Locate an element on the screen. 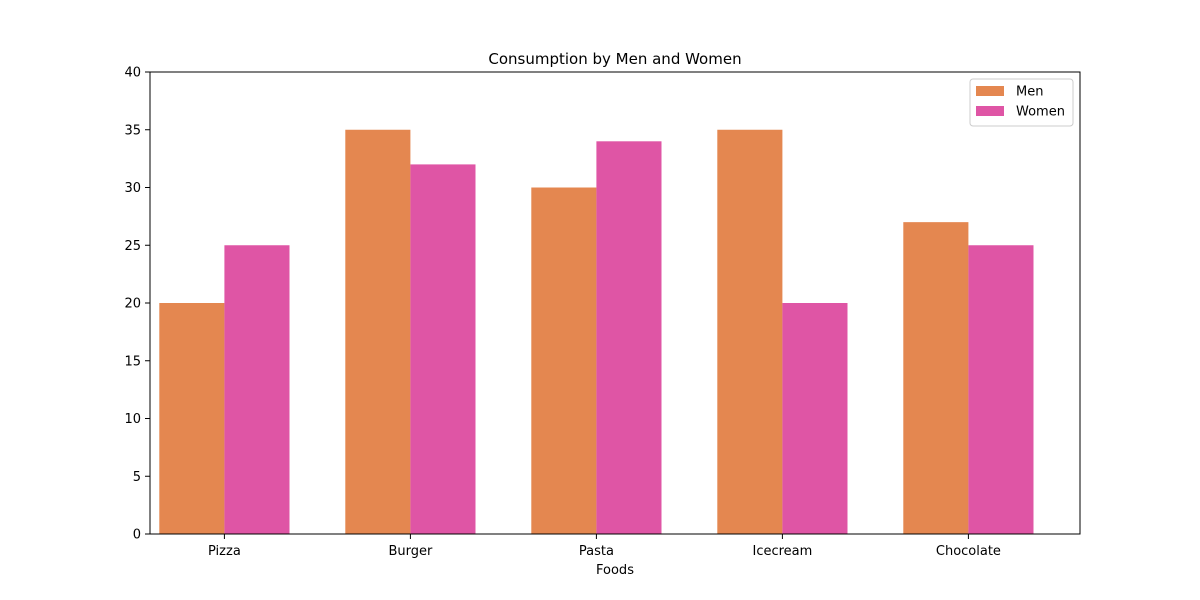 This screenshot has height=600, width=1200. y-axis: 0 5 10 15 20 25 30 35 40 is located at coordinates (137, 304).